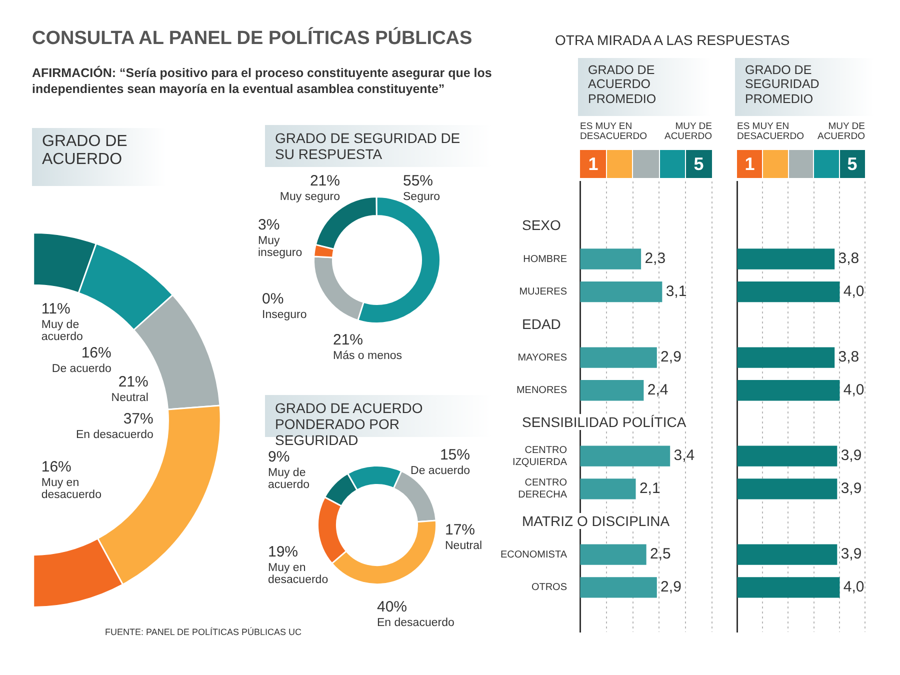 This screenshot has height=675, width=900. I want to click on y-tick-label: CENTRO IZQUIERDA, so click(540, 456).